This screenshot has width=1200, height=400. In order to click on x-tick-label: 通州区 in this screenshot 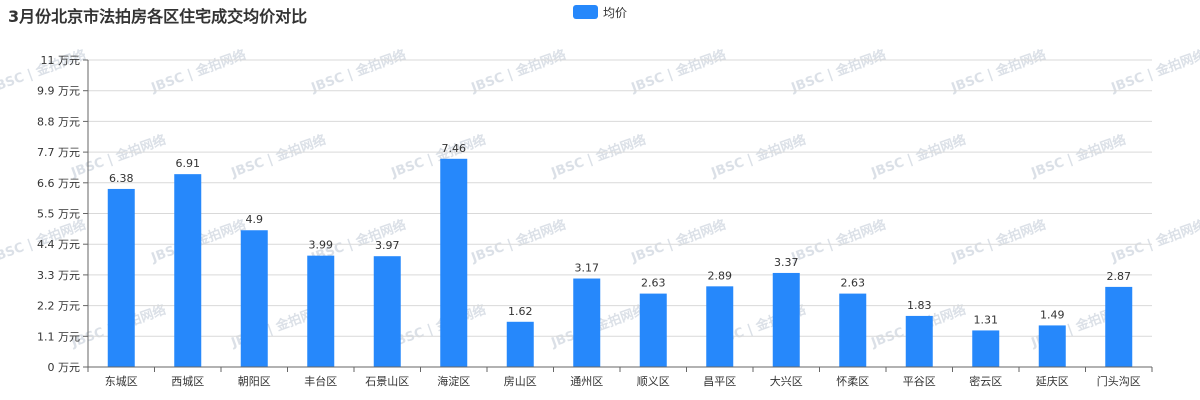, I will do `click(586, 381)`.